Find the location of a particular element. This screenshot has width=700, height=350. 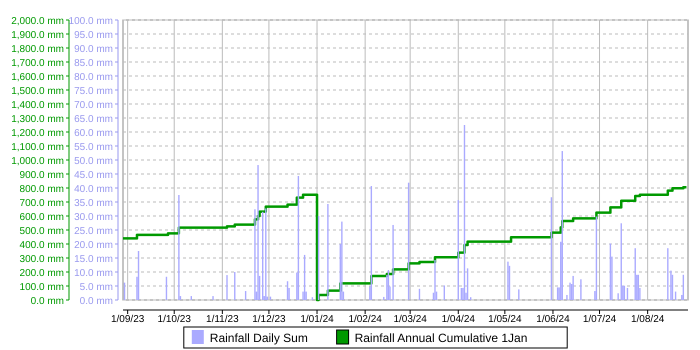

y-tick-label: 100.0 mm is located at coordinates (42, 287).